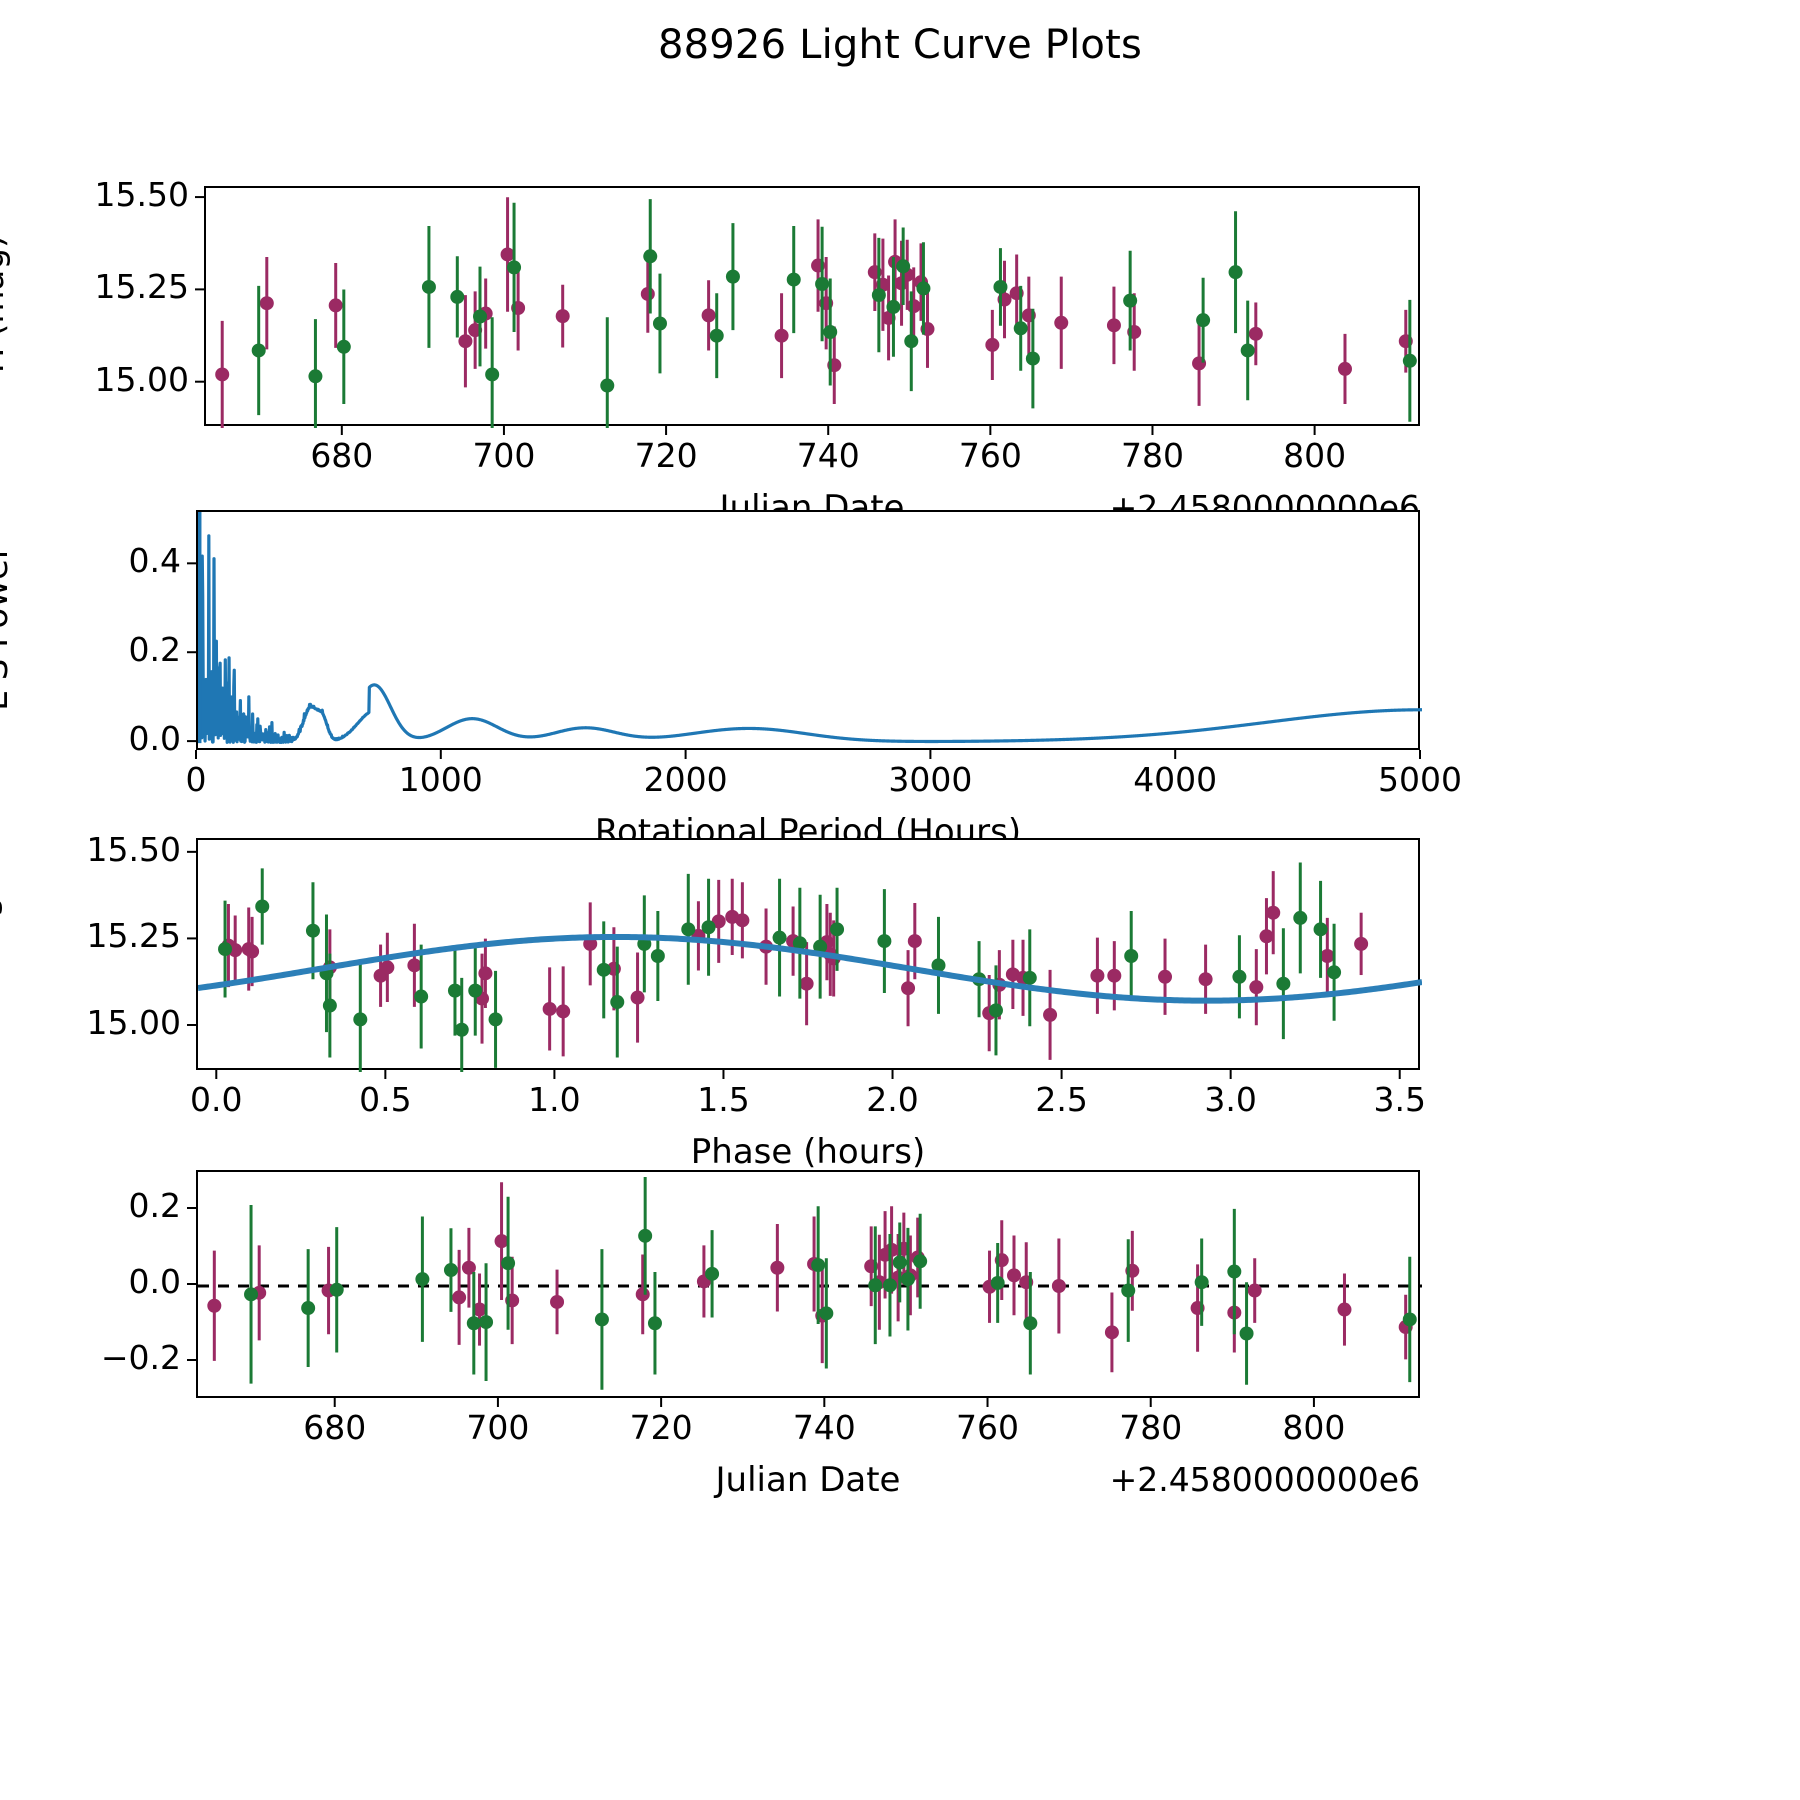 The height and width of the screenshot is (1800, 1800). I want to click on phase-x-tick-label: 2.5, so click(1061, 1099).